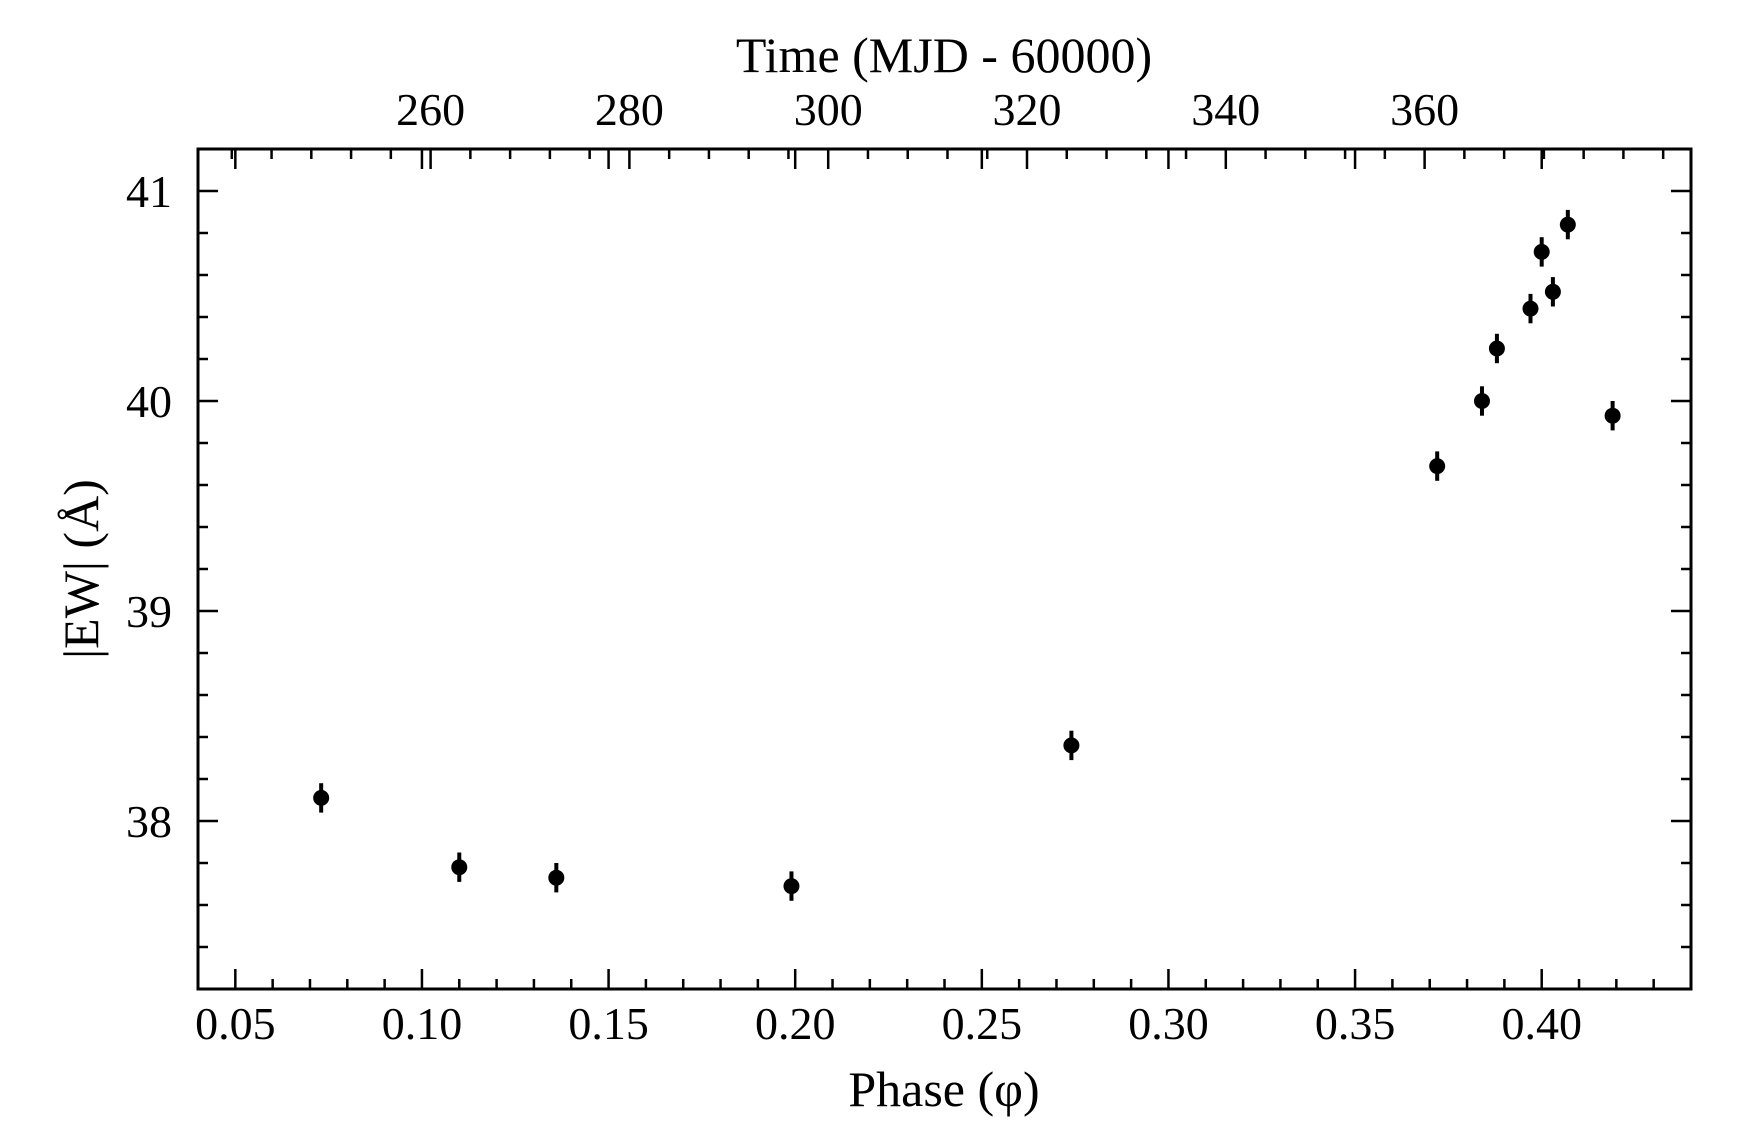 The height and width of the screenshot is (1138, 1748). What do you see at coordinates (608, 1023) in the screenshot?
I see `x-tick-label: 0.15` at bounding box center [608, 1023].